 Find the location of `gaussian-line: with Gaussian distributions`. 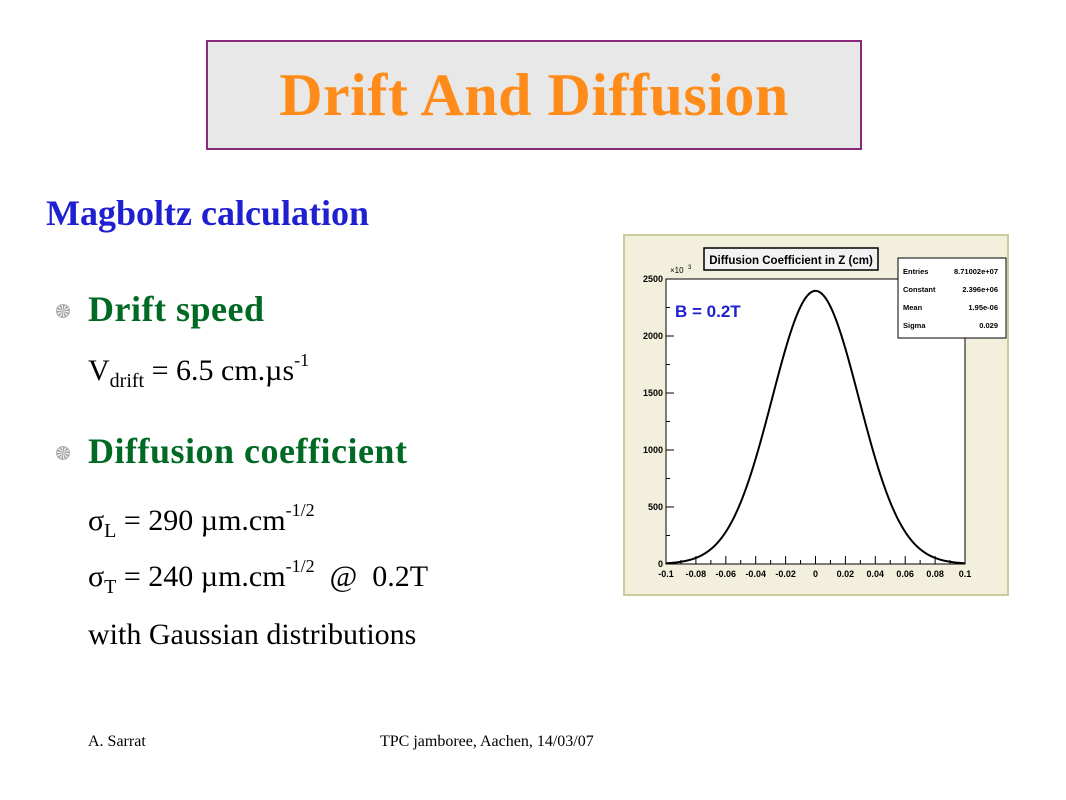

gaussian-line: with Gaussian distributions is located at coordinates (252, 634).